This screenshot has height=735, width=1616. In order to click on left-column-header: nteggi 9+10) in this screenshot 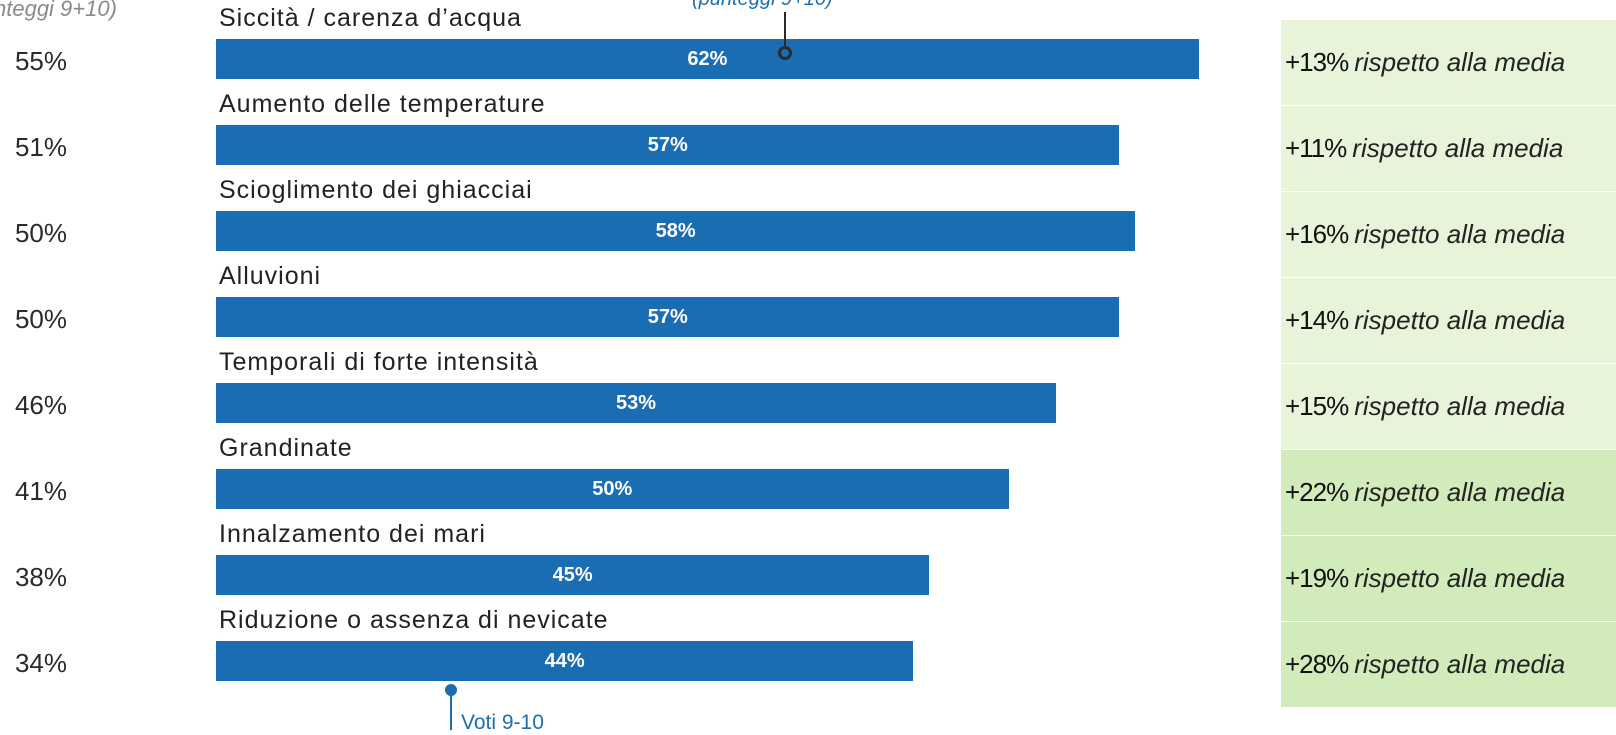, I will do `click(58, 10)`.